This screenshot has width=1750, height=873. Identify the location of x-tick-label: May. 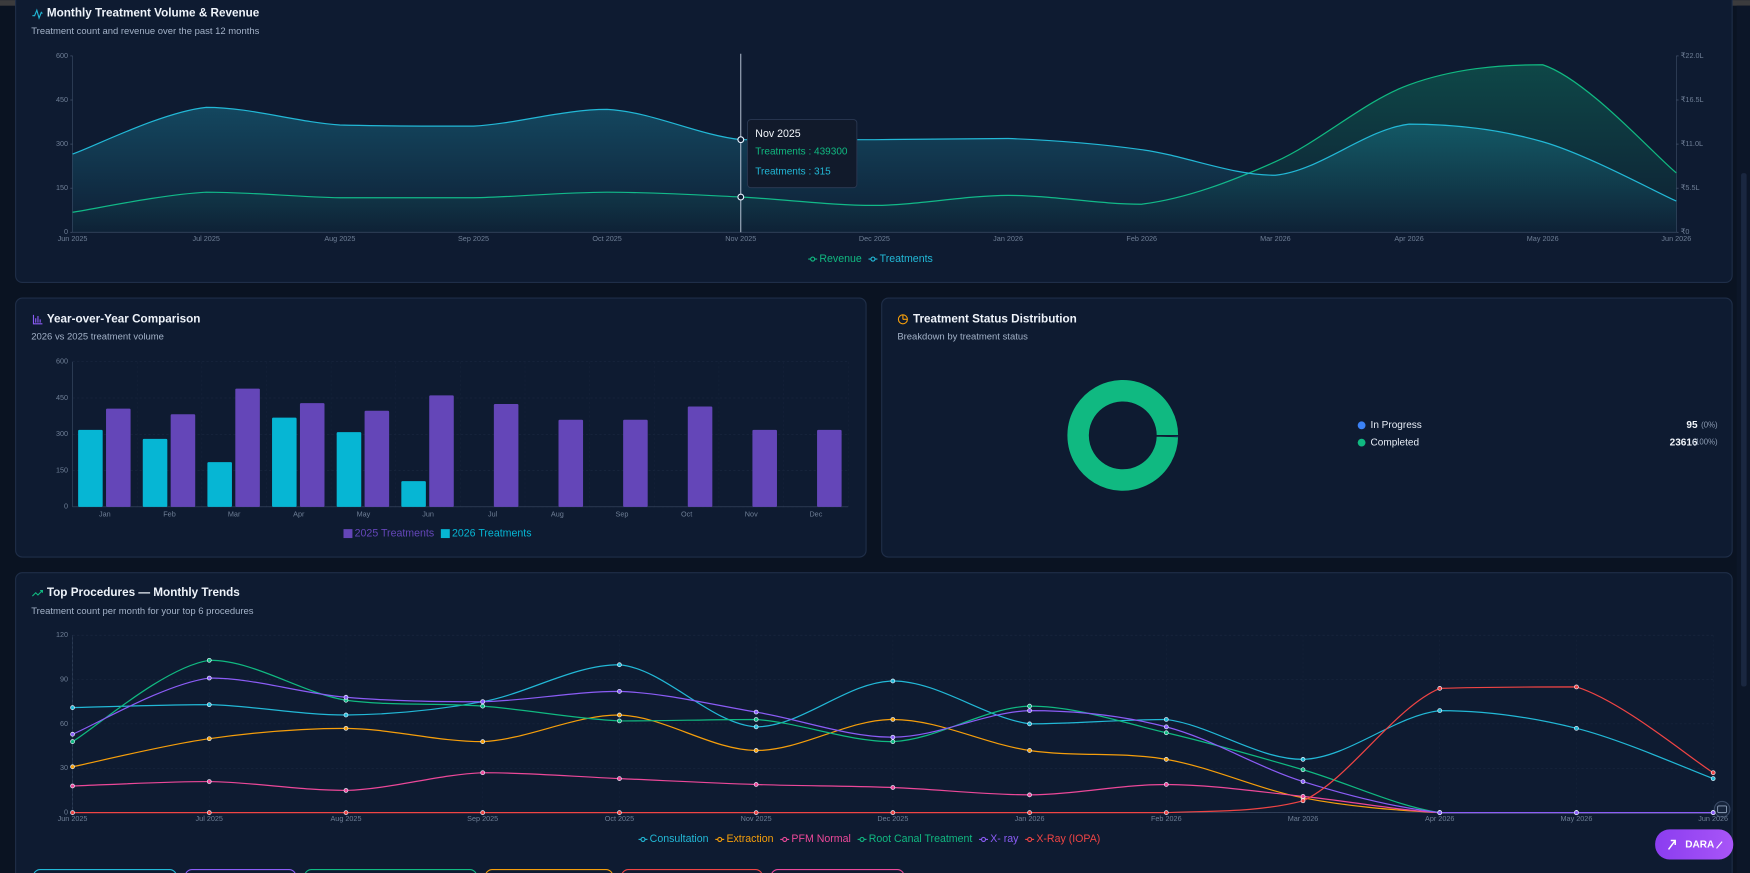
(364, 514).